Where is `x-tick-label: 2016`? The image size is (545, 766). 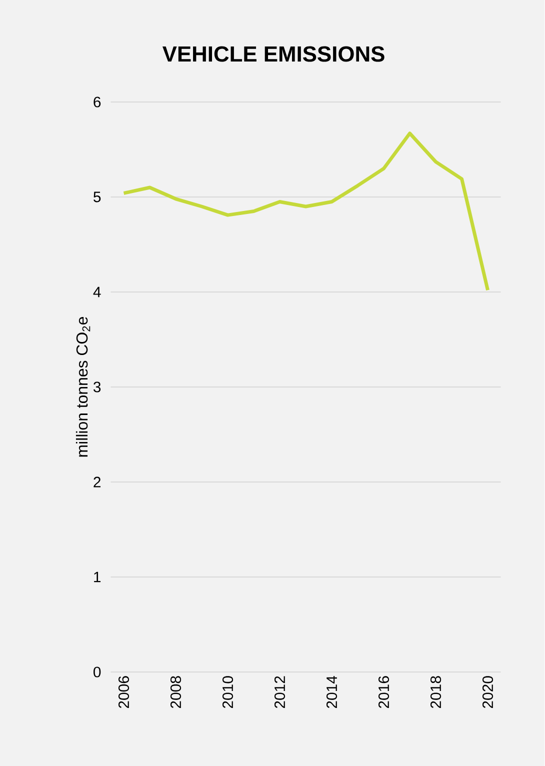
x-tick-label: 2016 is located at coordinates (384, 692).